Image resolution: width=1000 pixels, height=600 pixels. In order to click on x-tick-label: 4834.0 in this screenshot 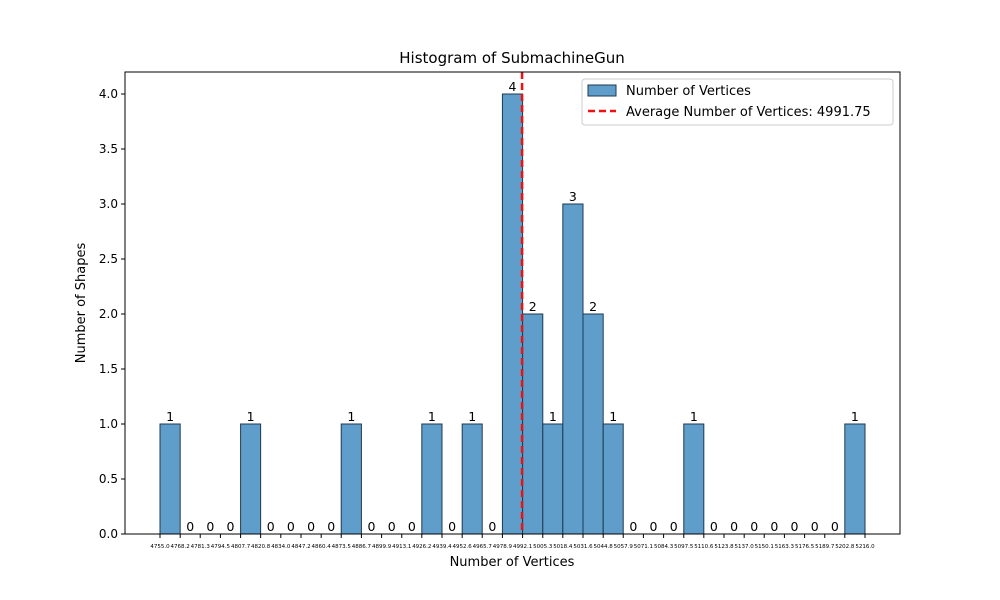, I will do `click(281, 547)`.